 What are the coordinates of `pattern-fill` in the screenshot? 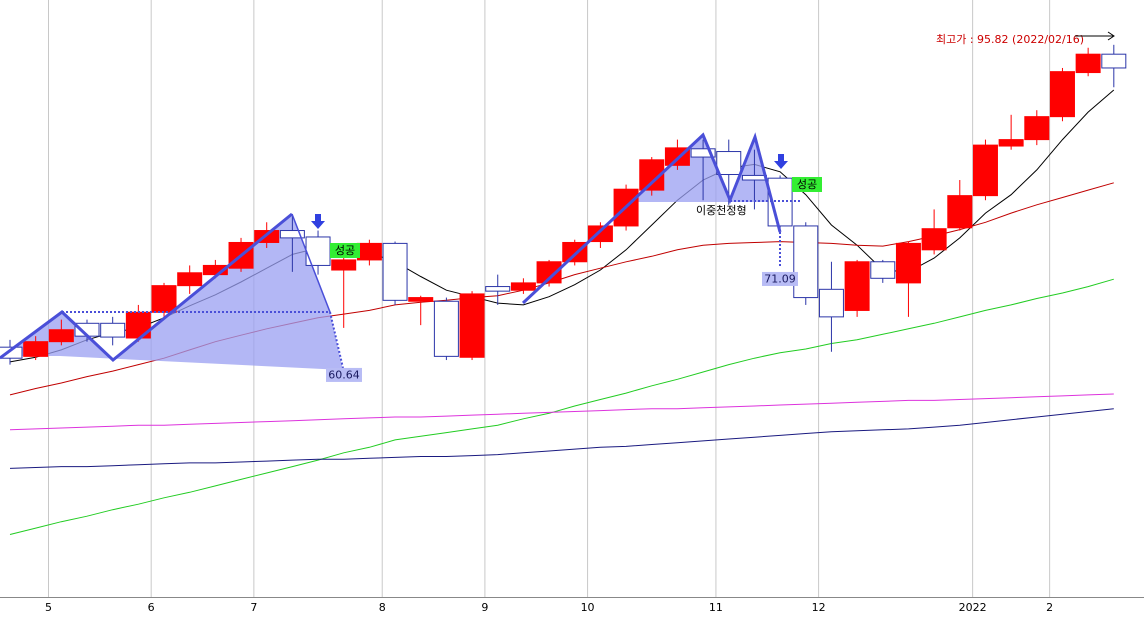 It's located at (171, 292).